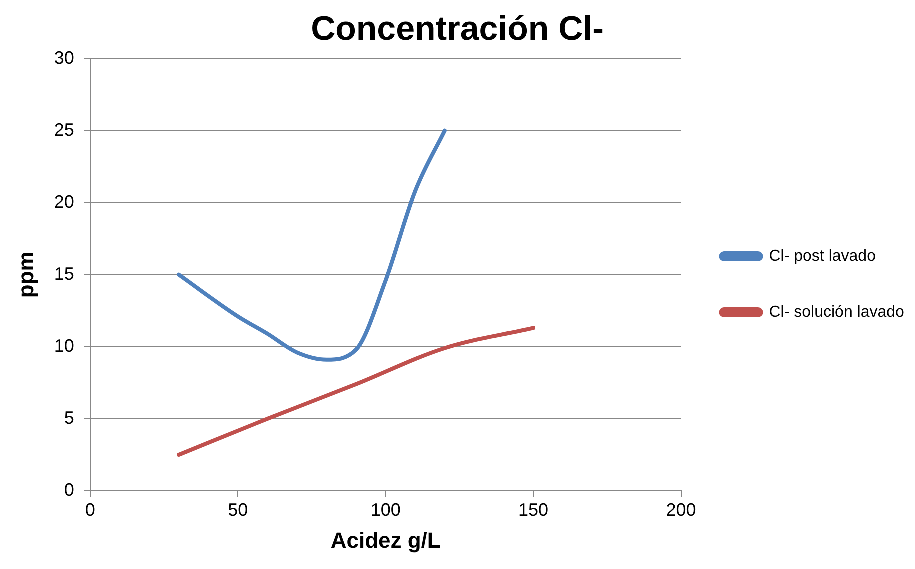 The height and width of the screenshot is (569, 915). I want to click on y-tick-label: 15, so click(64, 274).